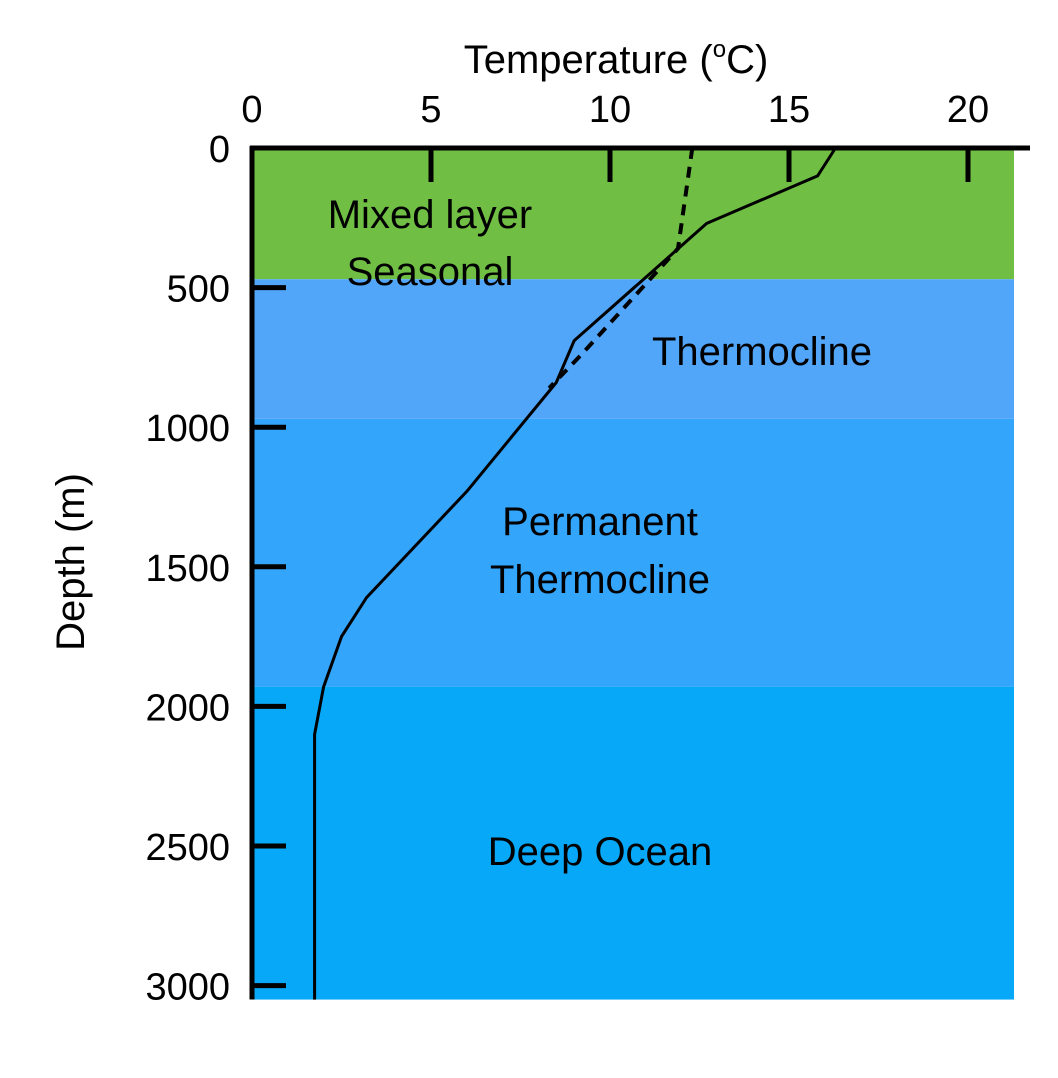 This screenshot has height=1078, width=1058. What do you see at coordinates (187, 988) in the screenshot?
I see `y-tick-label-3000: 3000` at bounding box center [187, 988].